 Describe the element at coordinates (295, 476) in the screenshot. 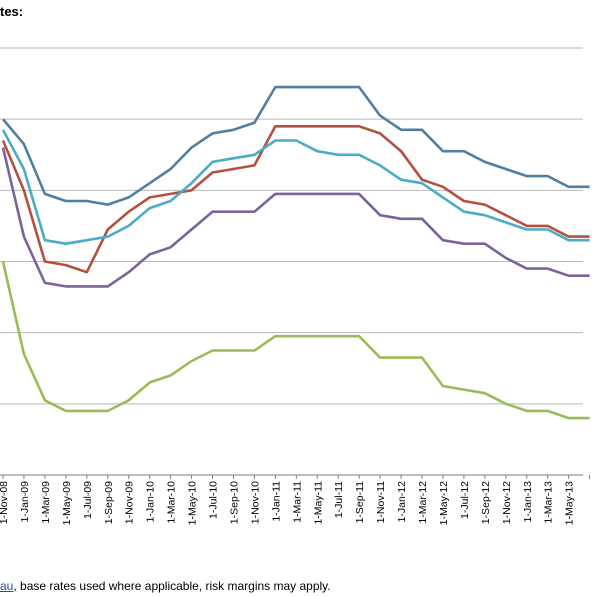

I see `x-axis` at that location.